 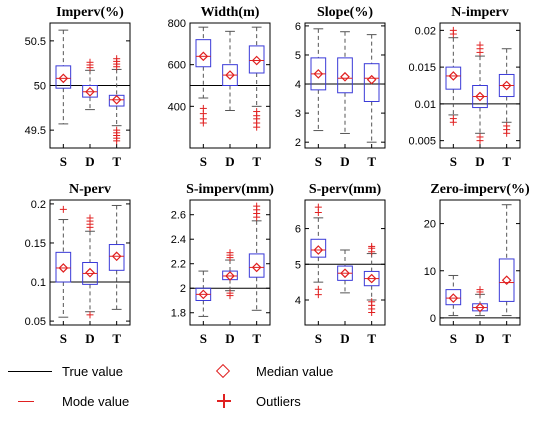 I want to click on legend-median-label: Median value, so click(x=295, y=371).